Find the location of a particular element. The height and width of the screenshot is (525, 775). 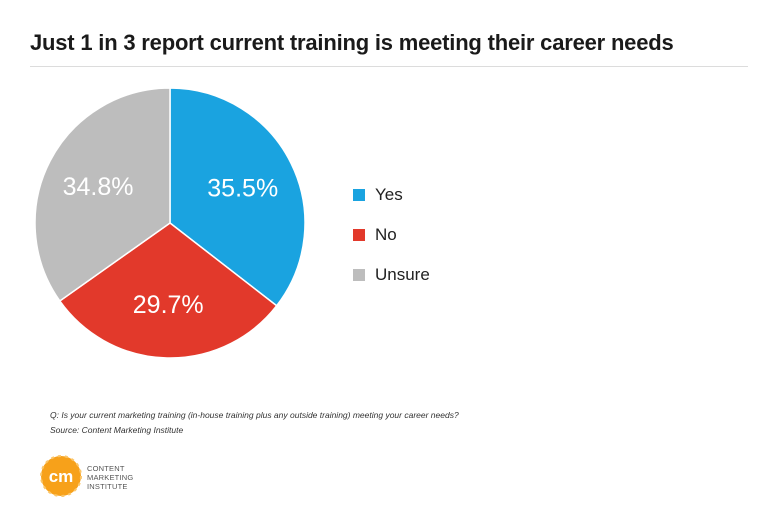

logo-line-2: MARKETING is located at coordinates (110, 477).